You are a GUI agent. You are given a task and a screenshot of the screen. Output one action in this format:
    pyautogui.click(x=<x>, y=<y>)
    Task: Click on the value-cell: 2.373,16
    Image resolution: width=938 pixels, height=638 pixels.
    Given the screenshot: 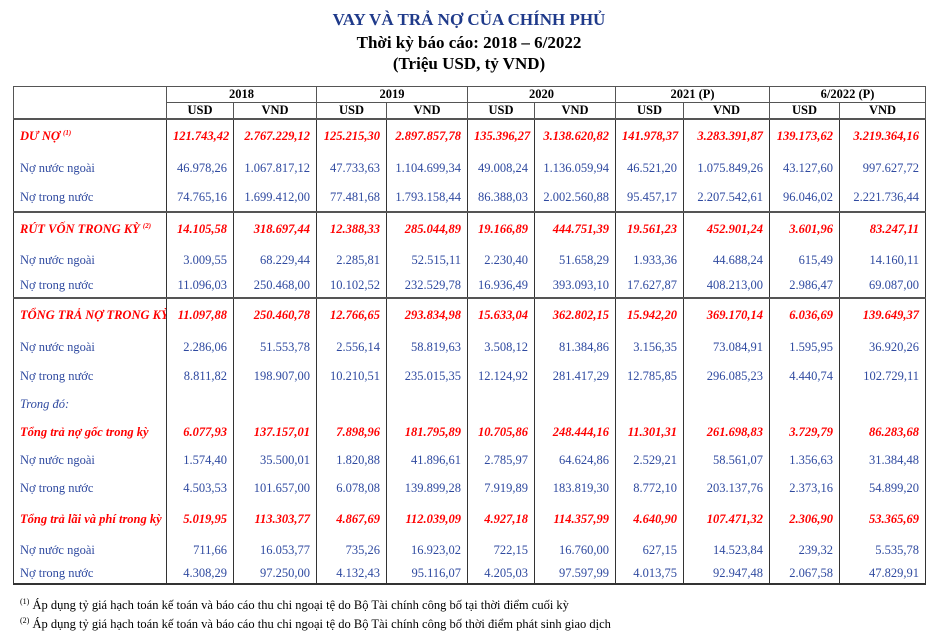 What is the action you would take?
    pyautogui.click(x=804, y=488)
    